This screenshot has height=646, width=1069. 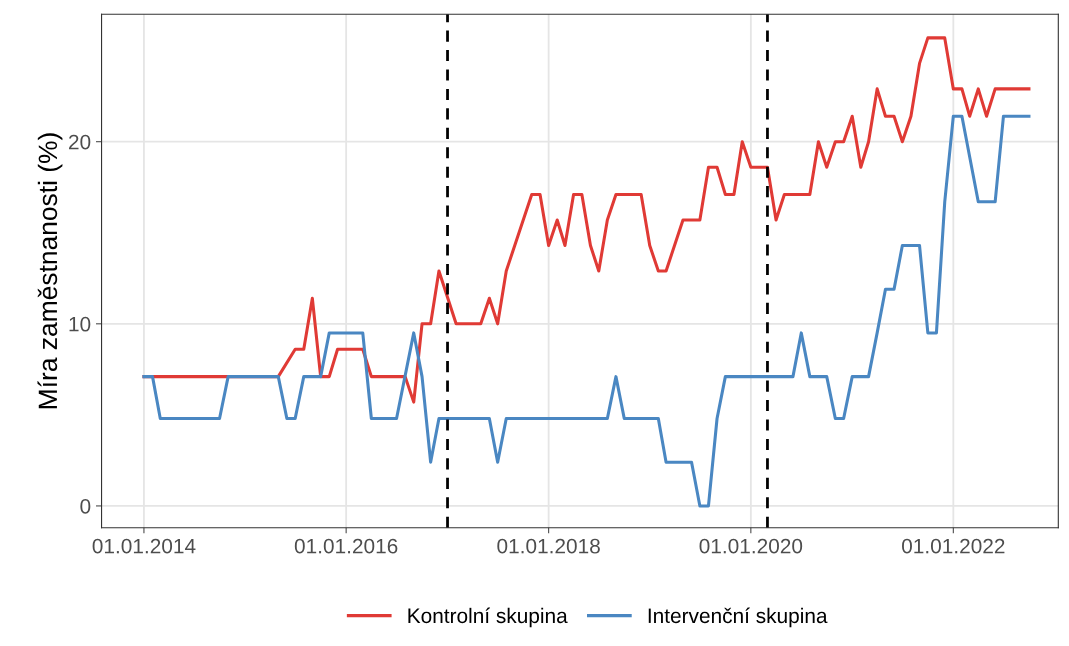 I want to click on y-tick-label: 0, so click(x=85, y=506).